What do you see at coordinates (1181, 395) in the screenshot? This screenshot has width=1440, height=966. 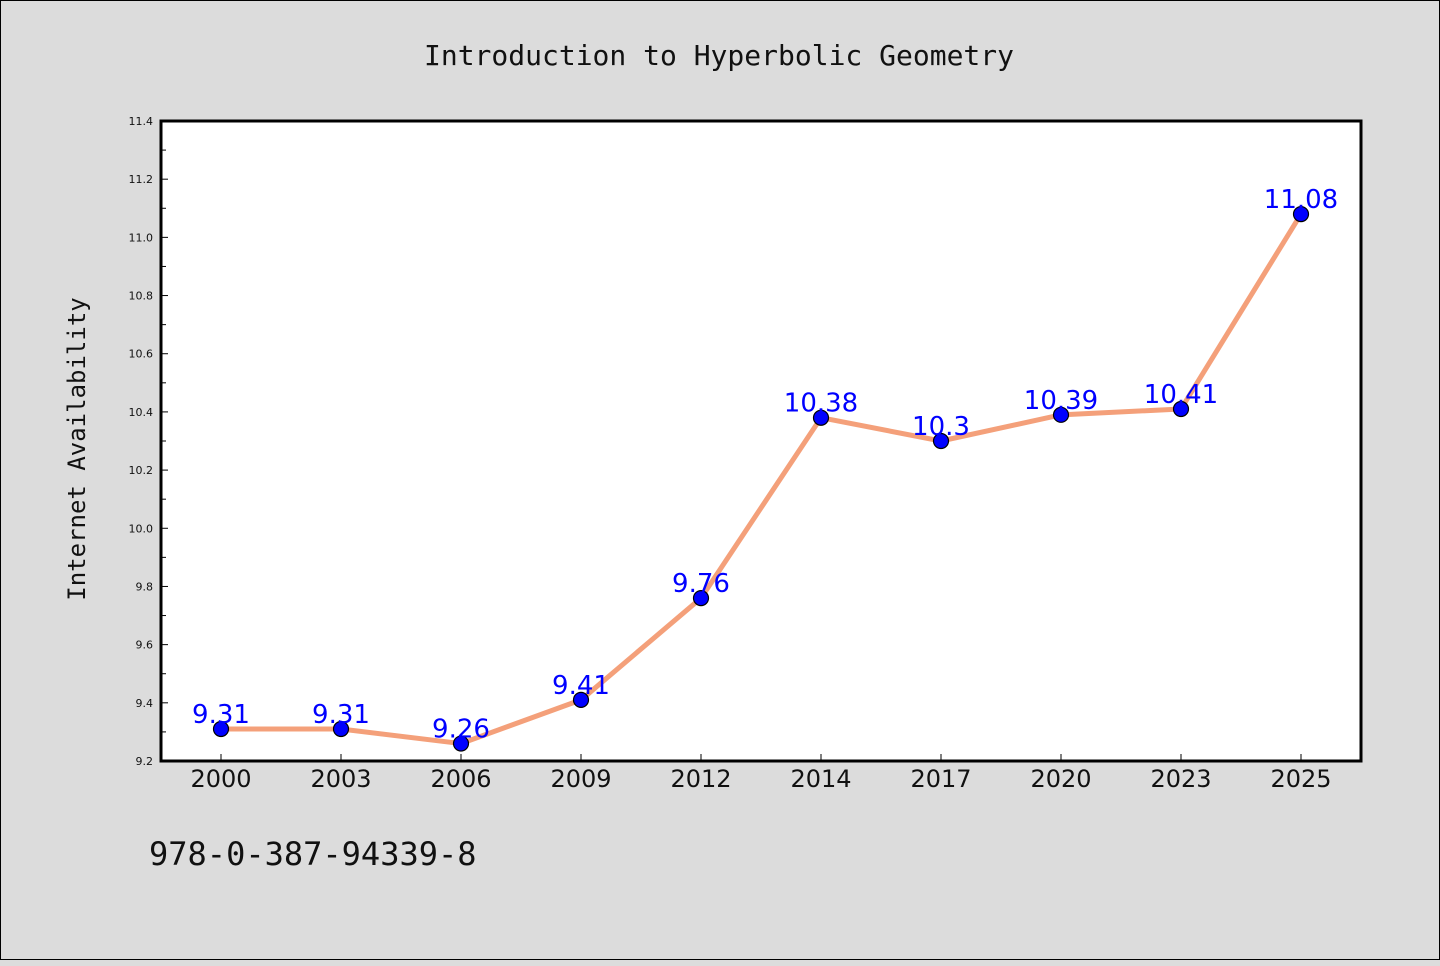 I see `data-label: 10.41` at bounding box center [1181, 395].